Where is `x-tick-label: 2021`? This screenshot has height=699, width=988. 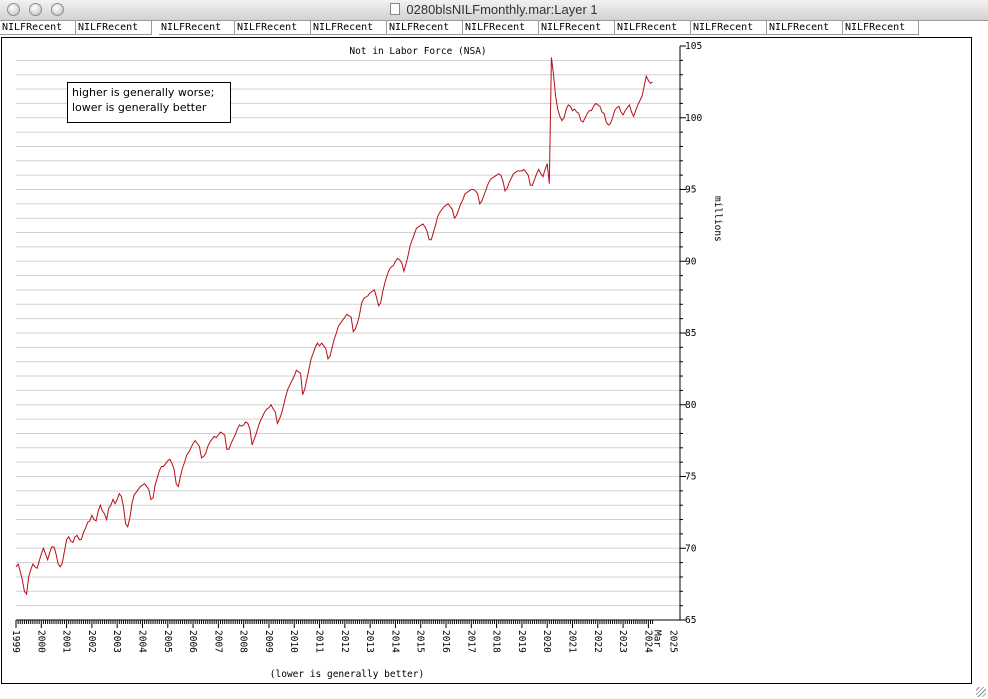
x-tick-label: 2021 is located at coordinates (571, 641).